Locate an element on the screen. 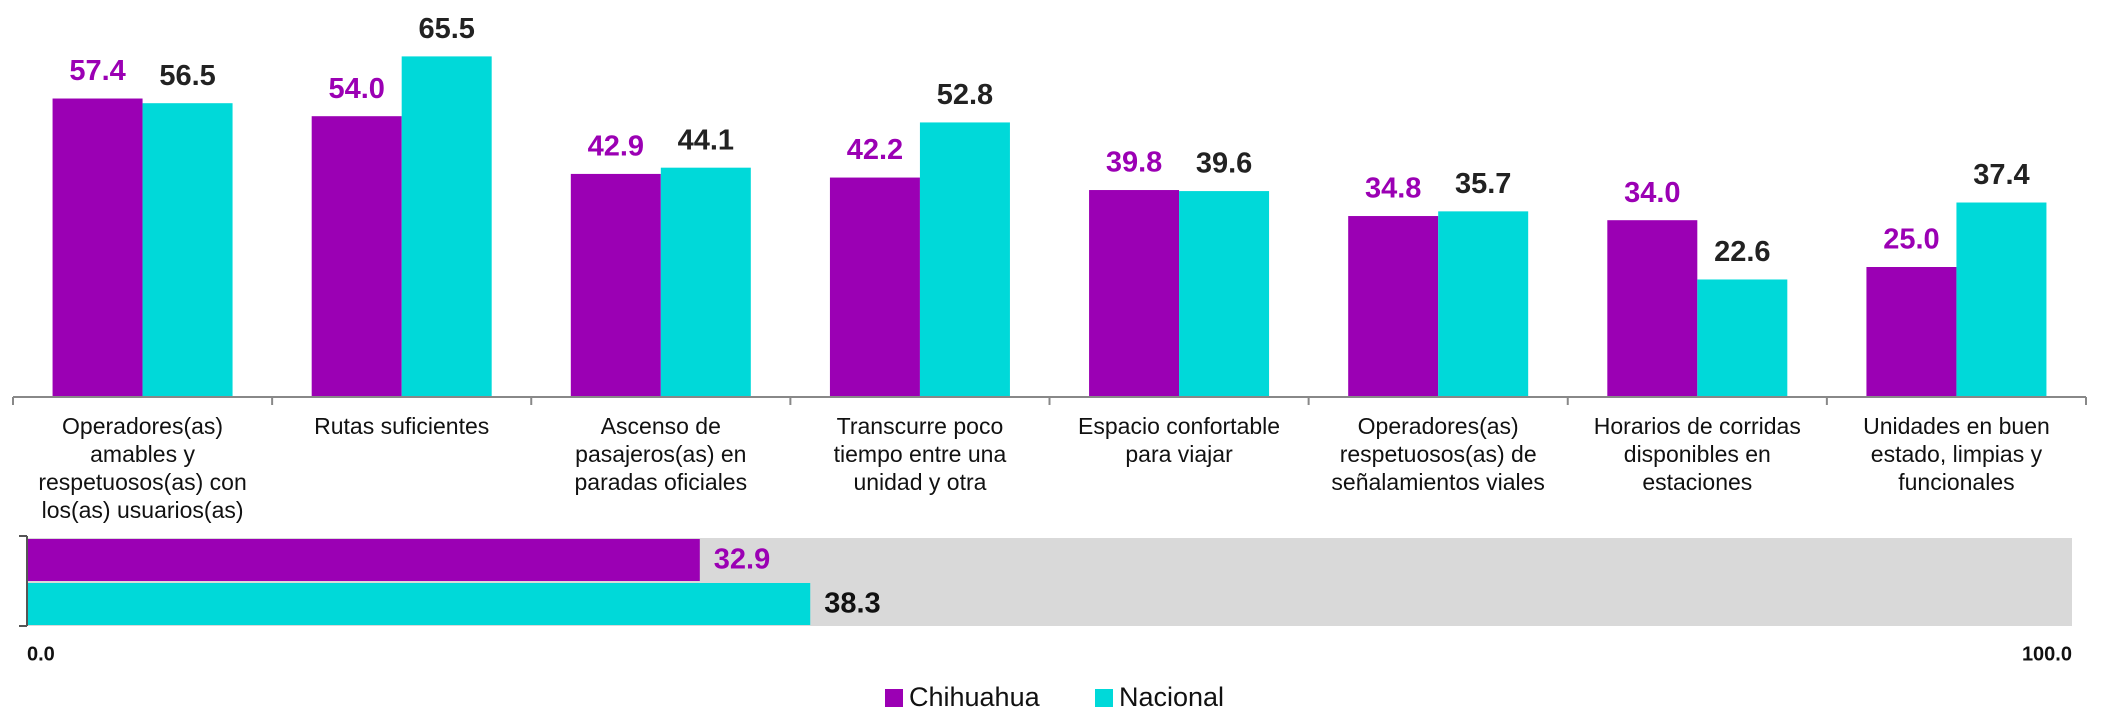 This screenshot has height=712, width=2103. value-label: 65.5 is located at coordinates (446, 29).